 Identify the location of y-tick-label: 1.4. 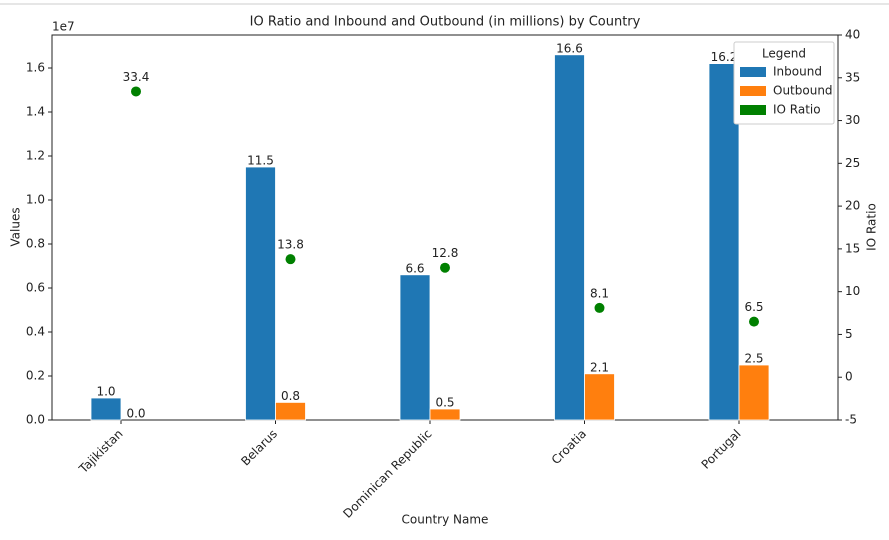
(35, 112).